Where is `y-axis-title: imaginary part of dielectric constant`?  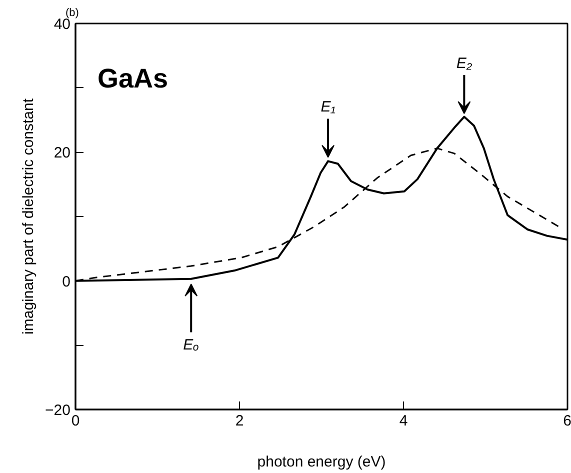 y-axis-title: imaginary part of dielectric constant is located at coordinates (29, 216).